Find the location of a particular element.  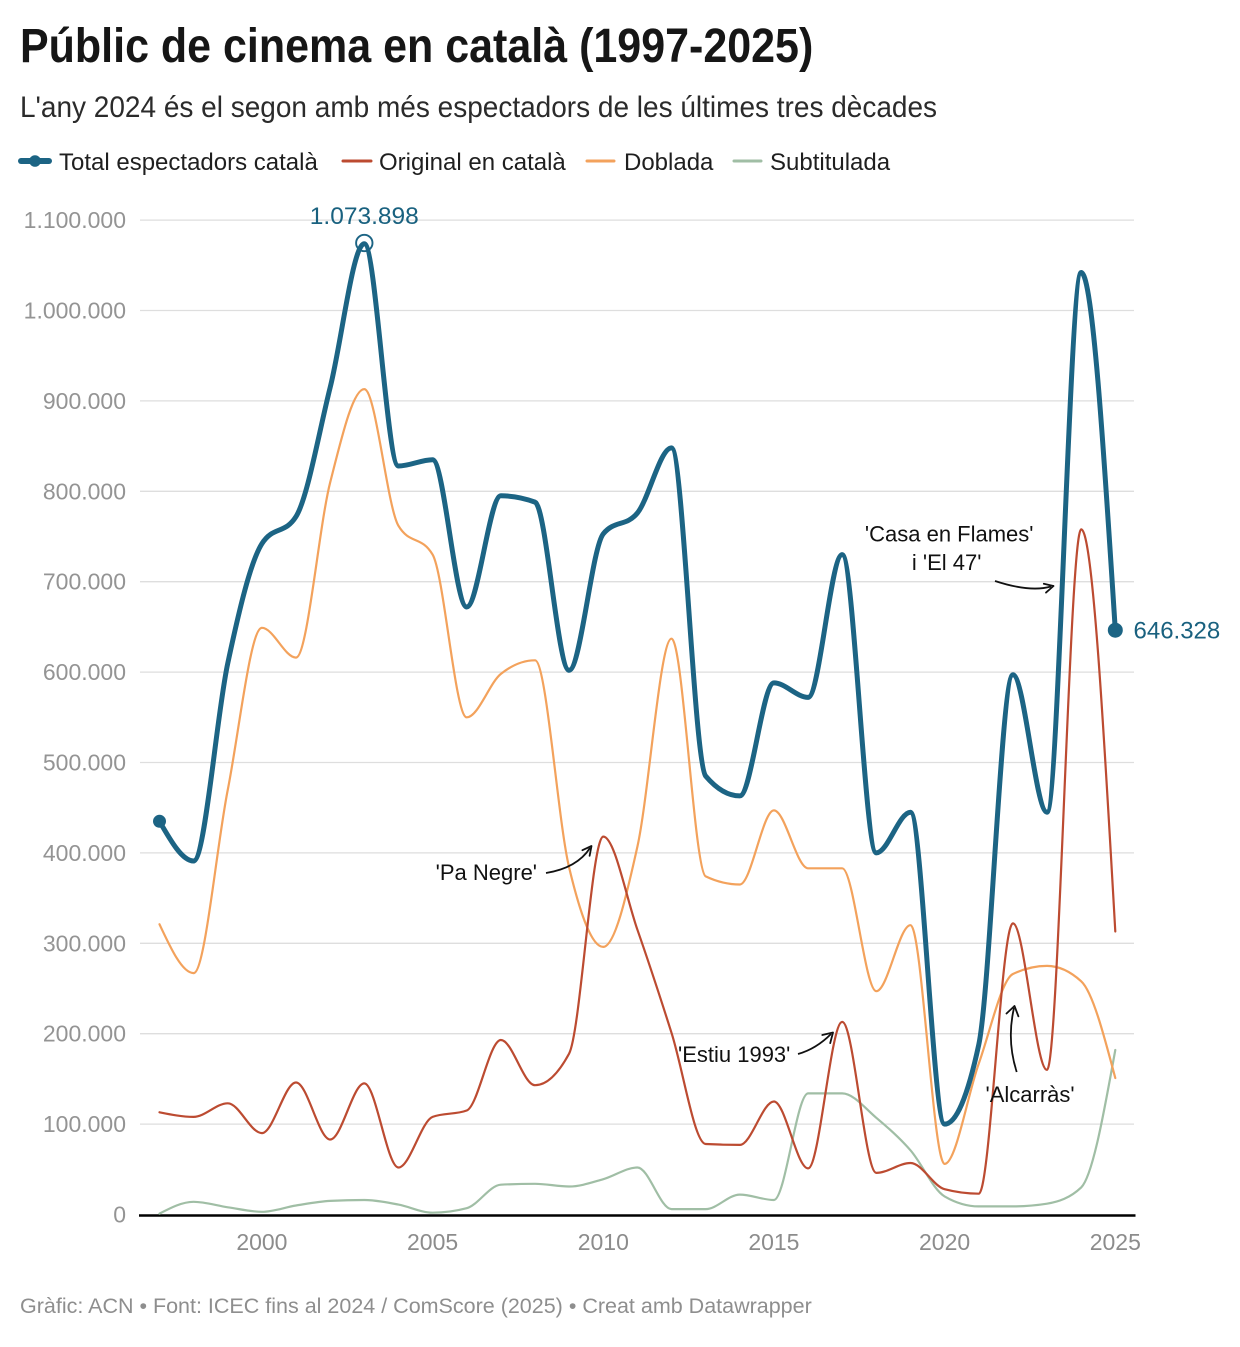

svg-text: 900.000 is located at coordinates (84, 401).